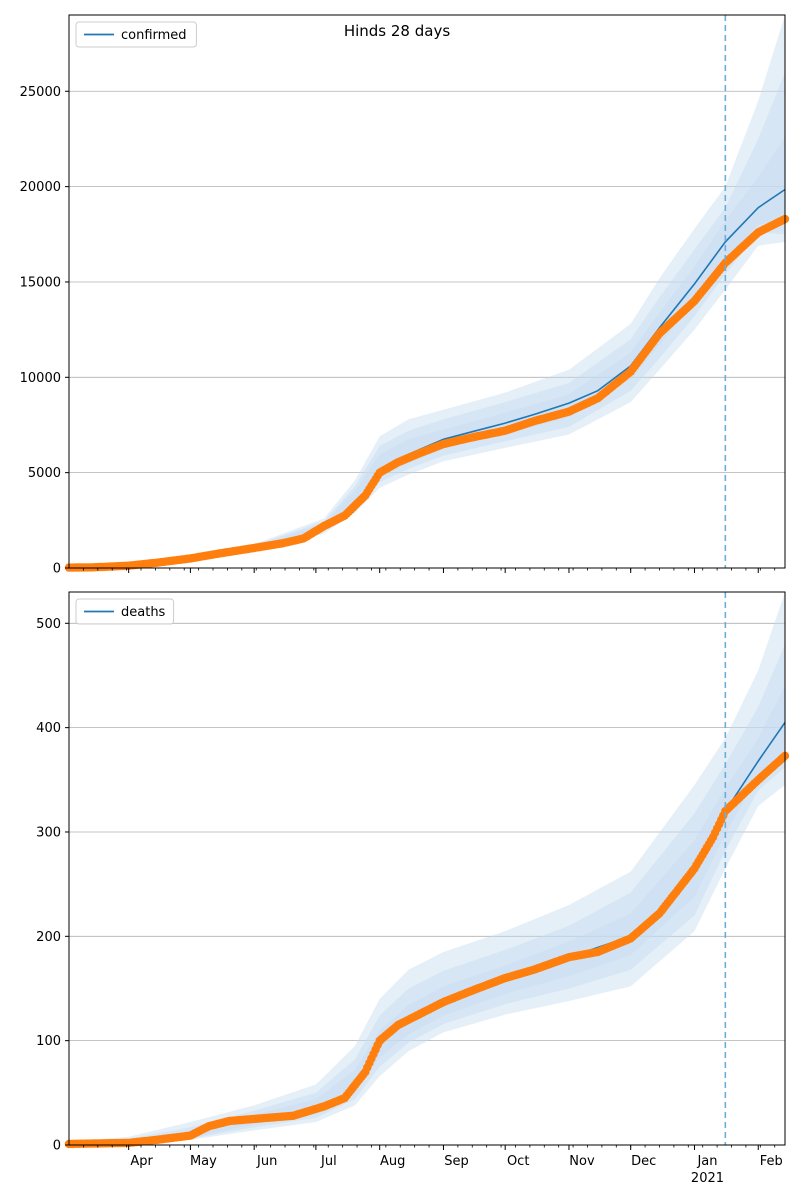  What do you see at coordinates (48, 728) in the screenshot?
I see `y-tick-label: 400` at bounding box center [48, 728].